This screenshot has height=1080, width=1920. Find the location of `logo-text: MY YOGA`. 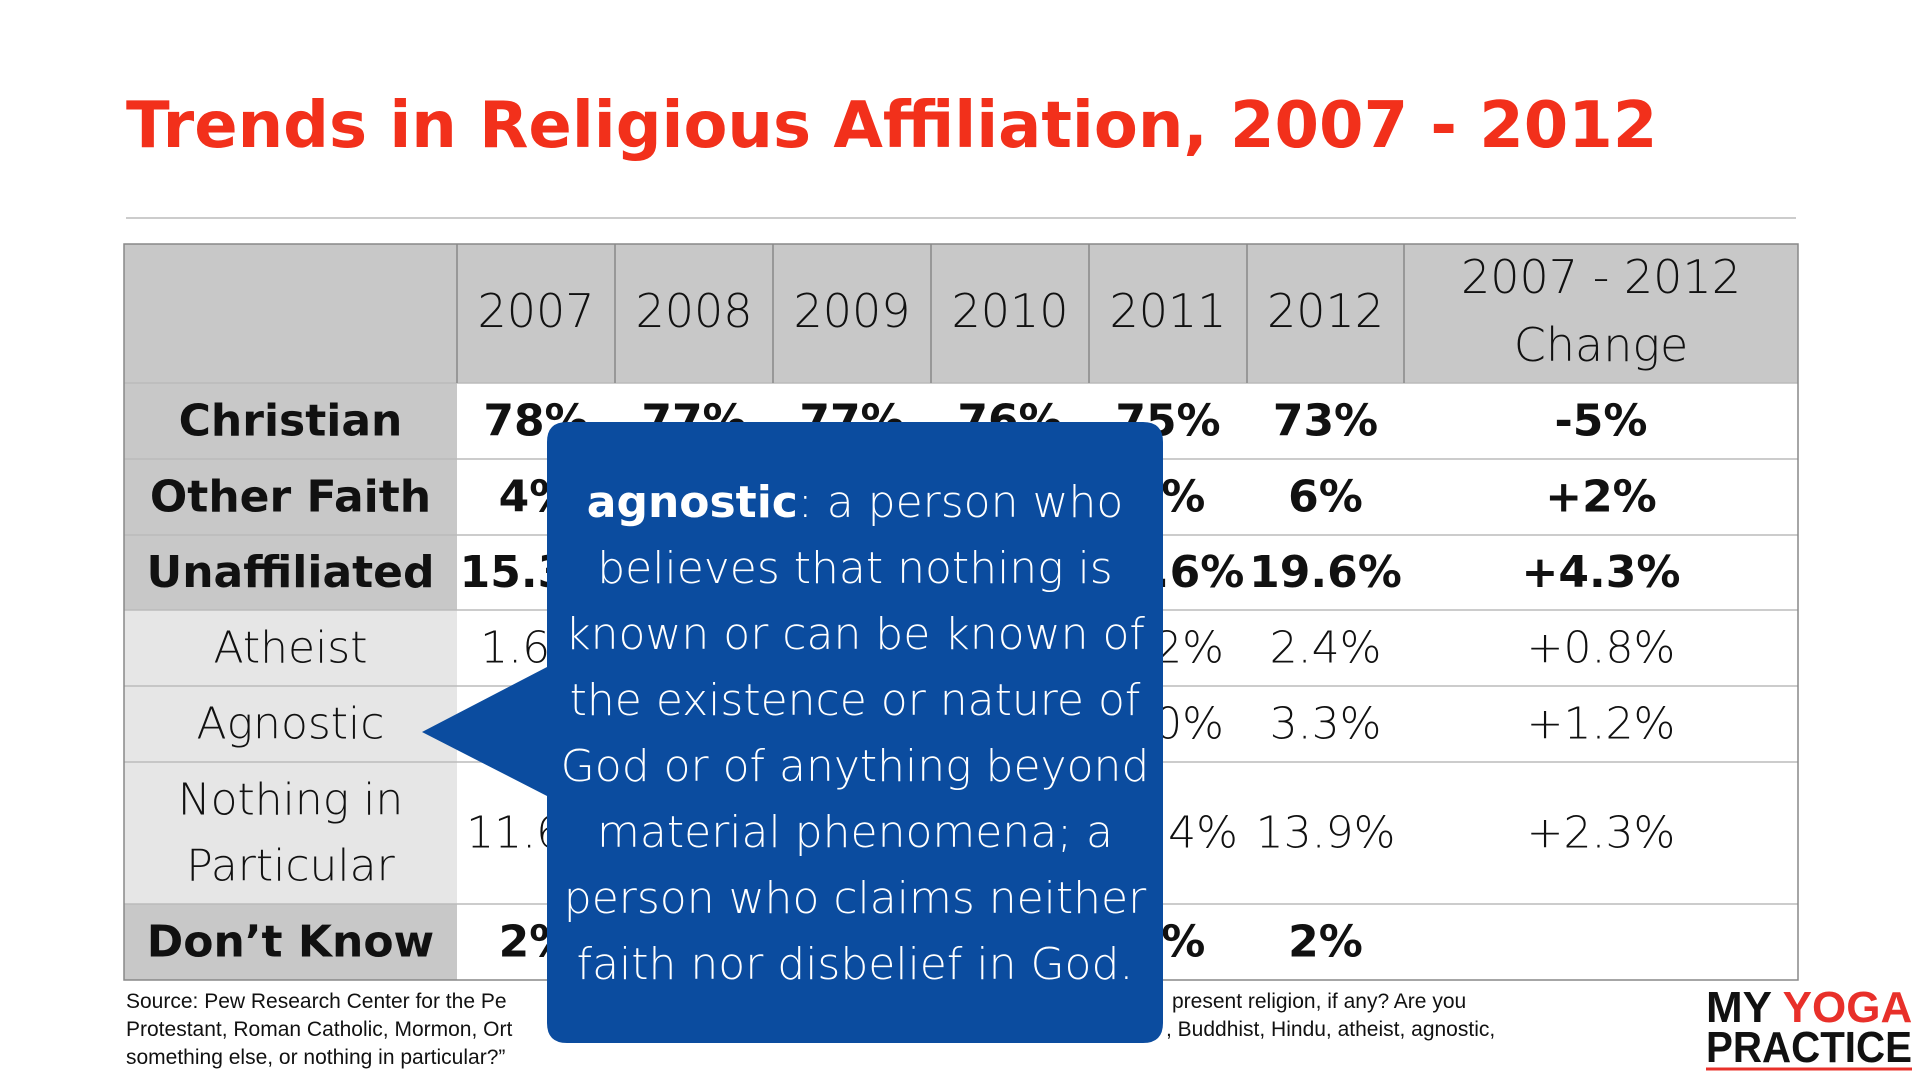

logo-text: MY YOGA is located at coordinates (1809, 1007).